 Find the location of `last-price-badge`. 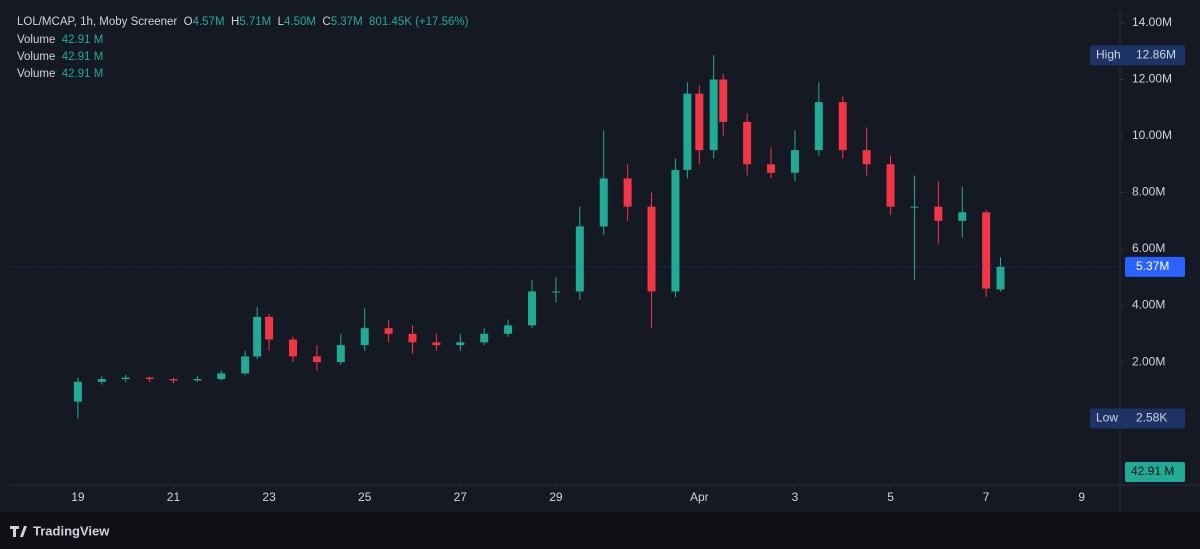

last-price-badge is located at coordinates (1155, 266).